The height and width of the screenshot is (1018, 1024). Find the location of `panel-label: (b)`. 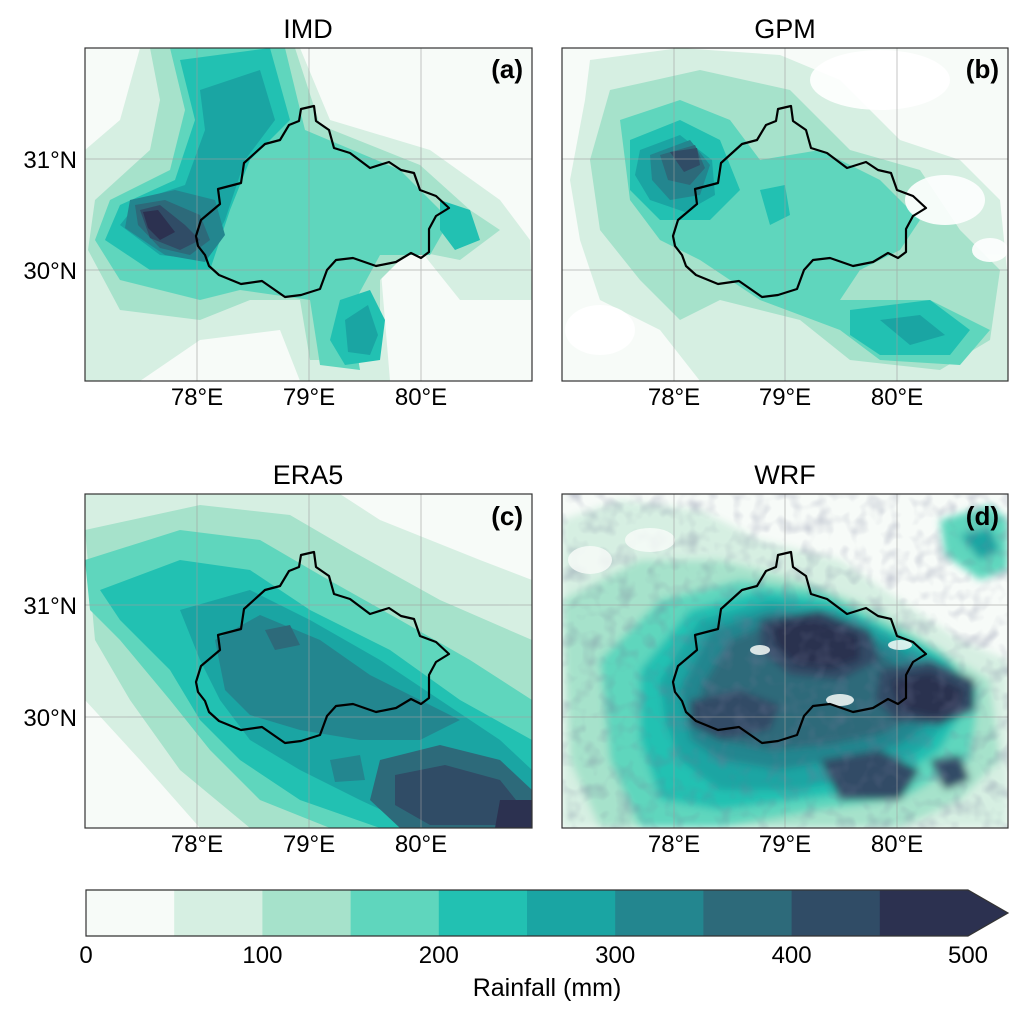

panel-label: (b) is located at coordinates (982, 69).